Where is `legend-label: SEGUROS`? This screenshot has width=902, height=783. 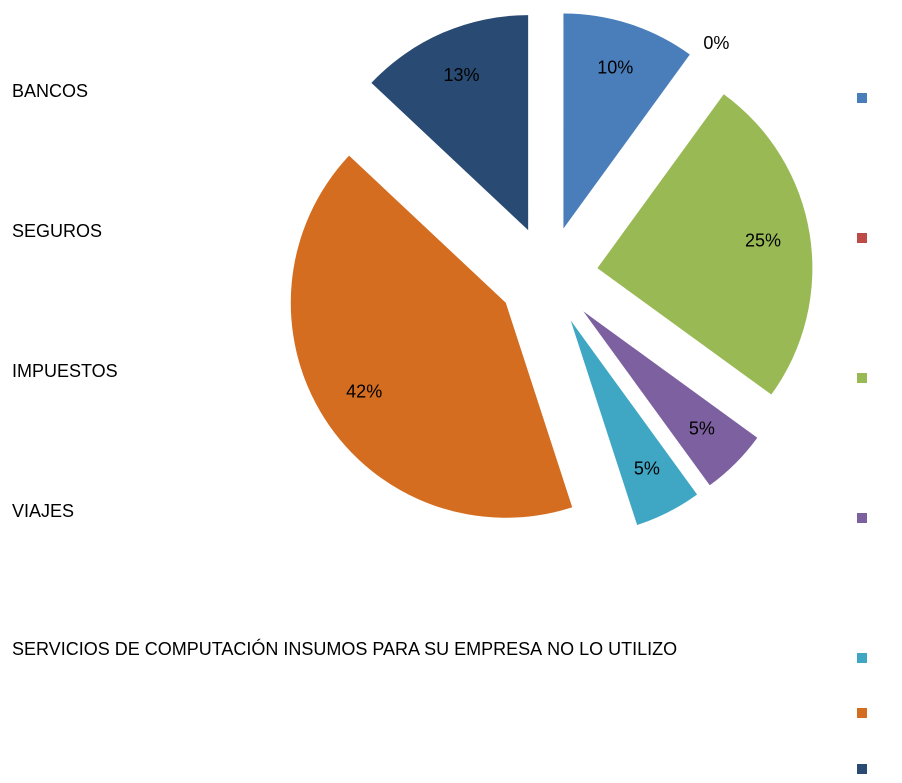 legend-label: SEGUROS is located at coordinates (57, 231).